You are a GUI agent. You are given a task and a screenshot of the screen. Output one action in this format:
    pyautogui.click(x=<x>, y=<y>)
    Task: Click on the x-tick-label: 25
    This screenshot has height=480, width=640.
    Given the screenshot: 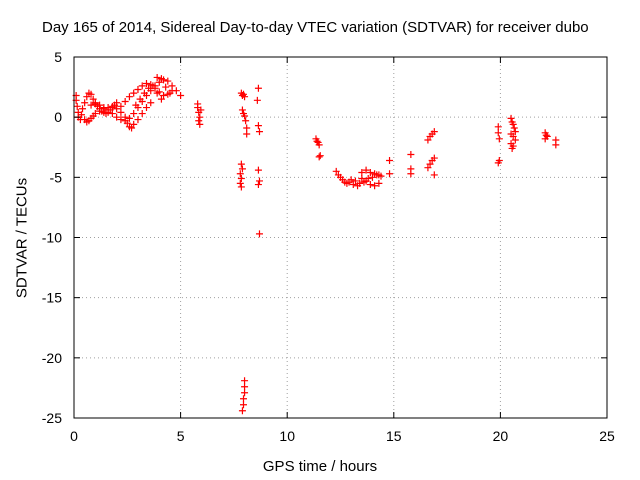 What is the action you would take?
    pyautogui.click(x=607, y=436)
    